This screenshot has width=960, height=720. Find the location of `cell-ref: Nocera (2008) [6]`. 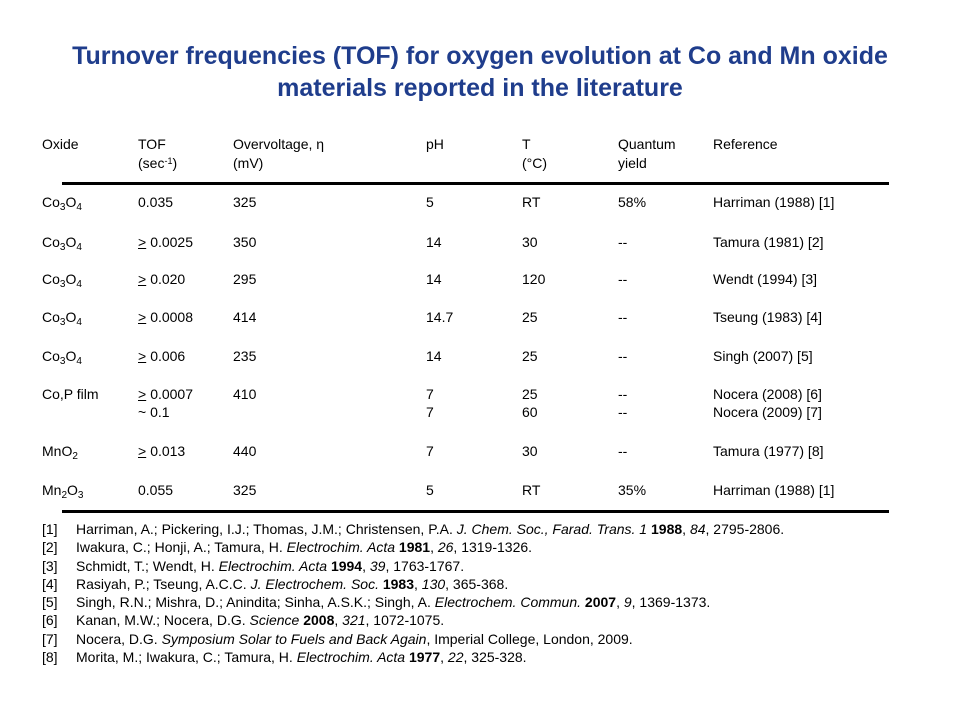

cell-ref: Nocera (2008) [6] is located at coordinates (767, 394).